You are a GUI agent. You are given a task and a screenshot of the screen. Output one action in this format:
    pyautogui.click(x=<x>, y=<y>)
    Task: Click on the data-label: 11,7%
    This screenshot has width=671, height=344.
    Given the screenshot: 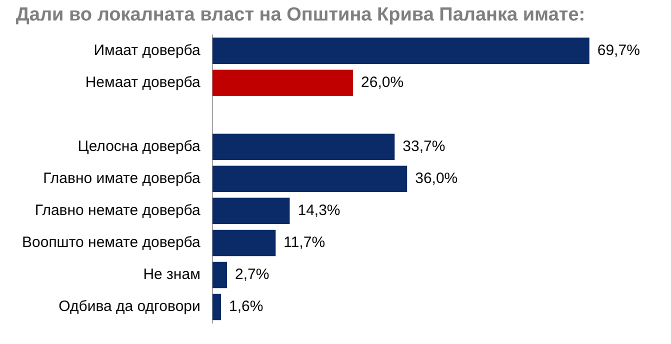 What is the action you would take?
    pyautogui.click(x=305, y=243)
    